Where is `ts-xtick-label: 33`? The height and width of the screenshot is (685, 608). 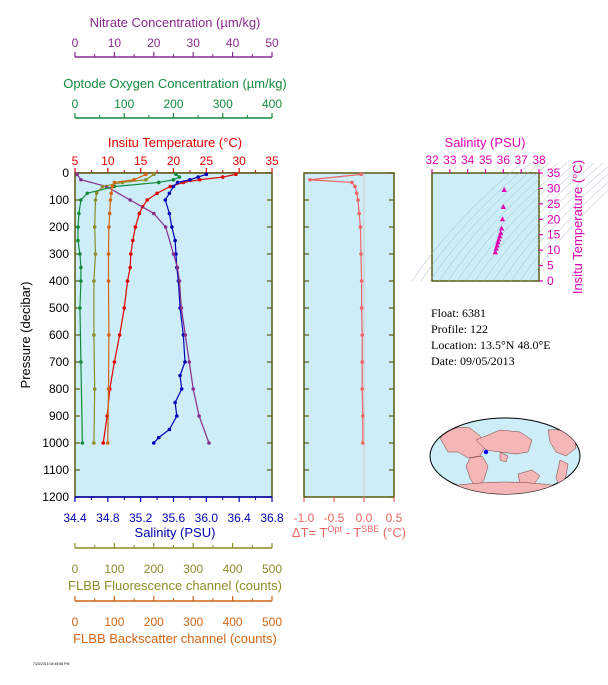
ts-xtick-label: 33 is located at coordinates (450, 160).